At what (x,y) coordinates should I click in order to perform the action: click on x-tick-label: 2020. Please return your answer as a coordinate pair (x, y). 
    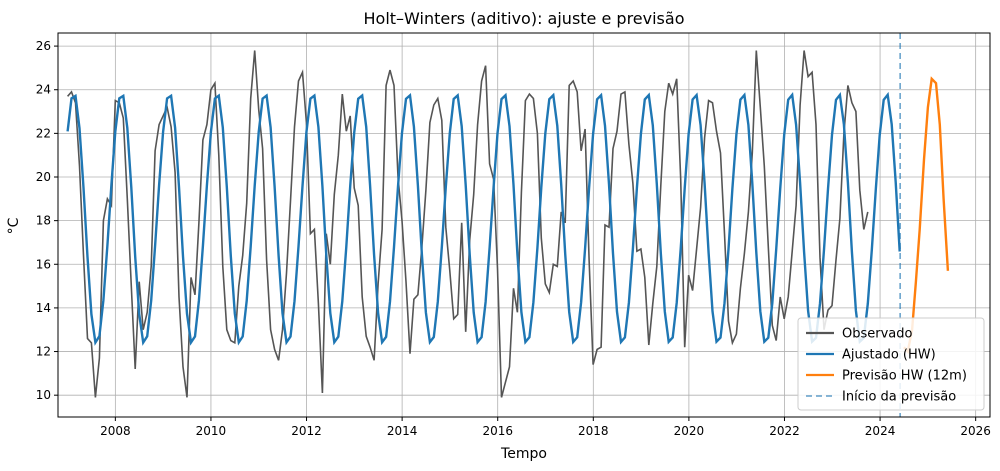
    Looking at the image, I should click on (689, 431).